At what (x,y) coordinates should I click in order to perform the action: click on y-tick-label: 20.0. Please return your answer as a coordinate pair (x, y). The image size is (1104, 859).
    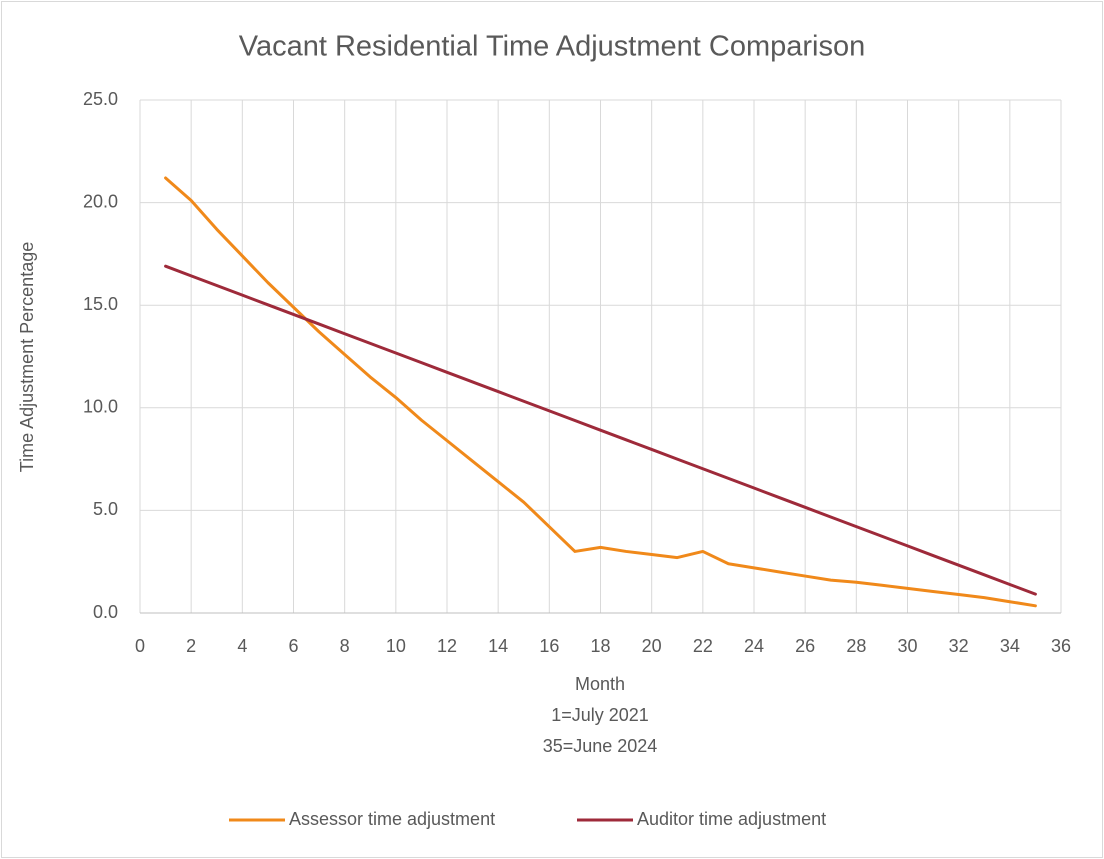
    Looking at the image, I should click on (100, 201).